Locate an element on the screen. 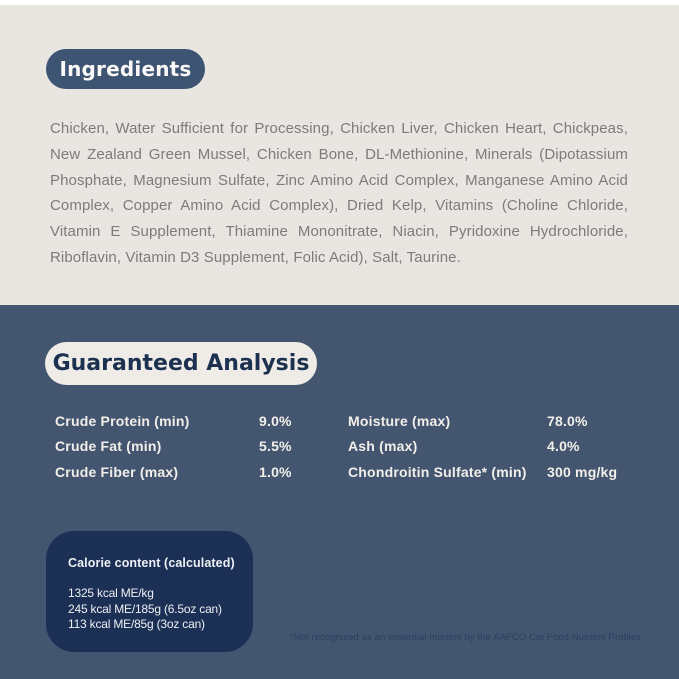 The image size is (679, 679). analysis-row-crude-protein: Crude Protein (min) 9.0% is located at coordinates (173, 421).